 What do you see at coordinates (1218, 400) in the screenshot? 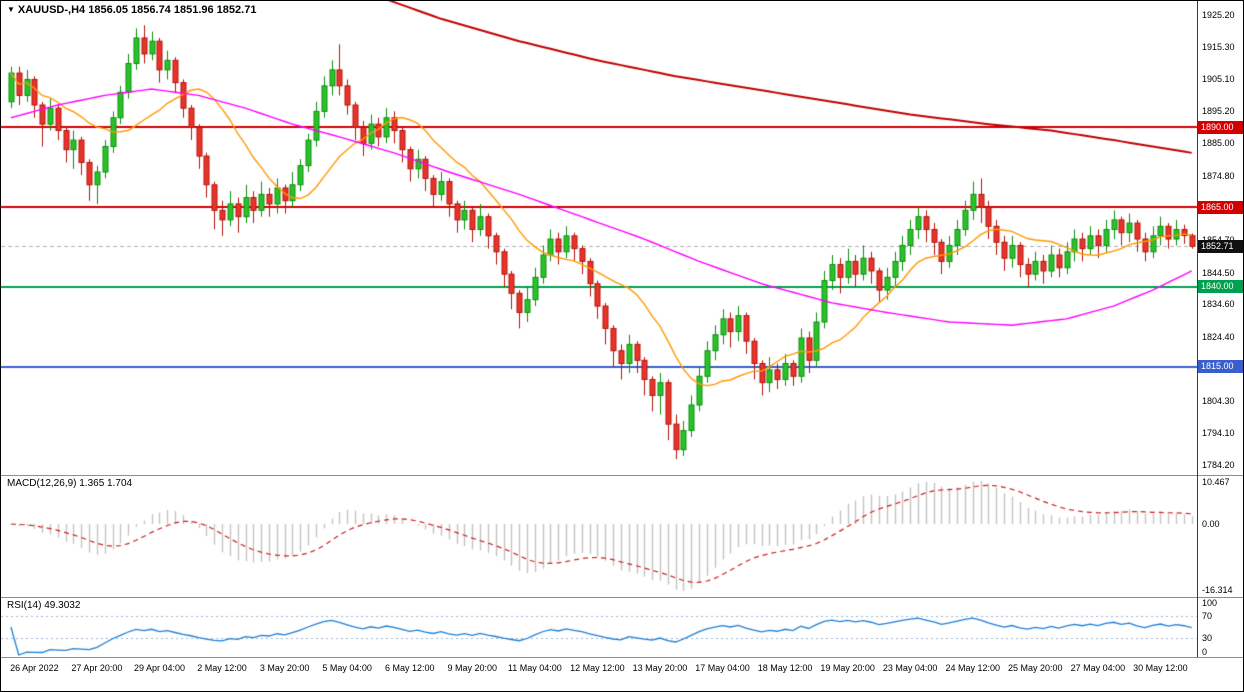
I see `price-axis-label: 1804.30` at bounding box center [1218, 400].